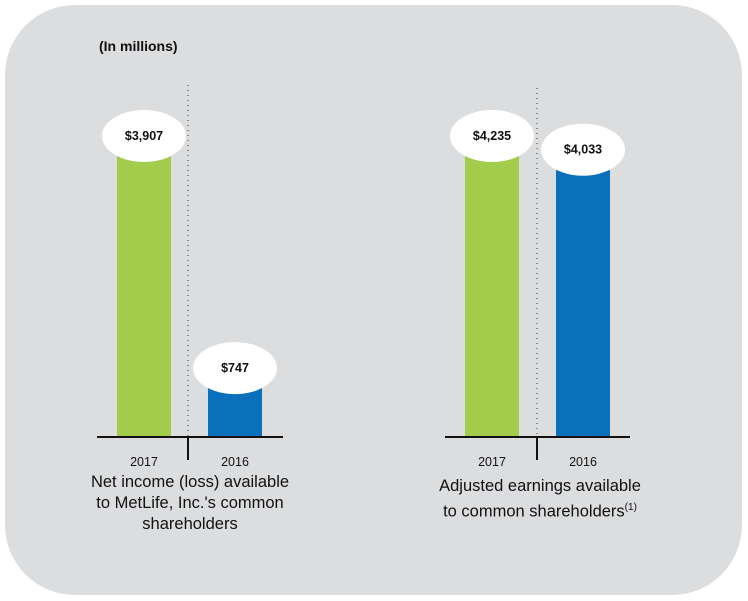 Image resolution: width=748 pixels, height=601 pixels. Describe the element at coordinates (138, 46) in the screenshot. I see `unit-label: (In millions)` at that location.